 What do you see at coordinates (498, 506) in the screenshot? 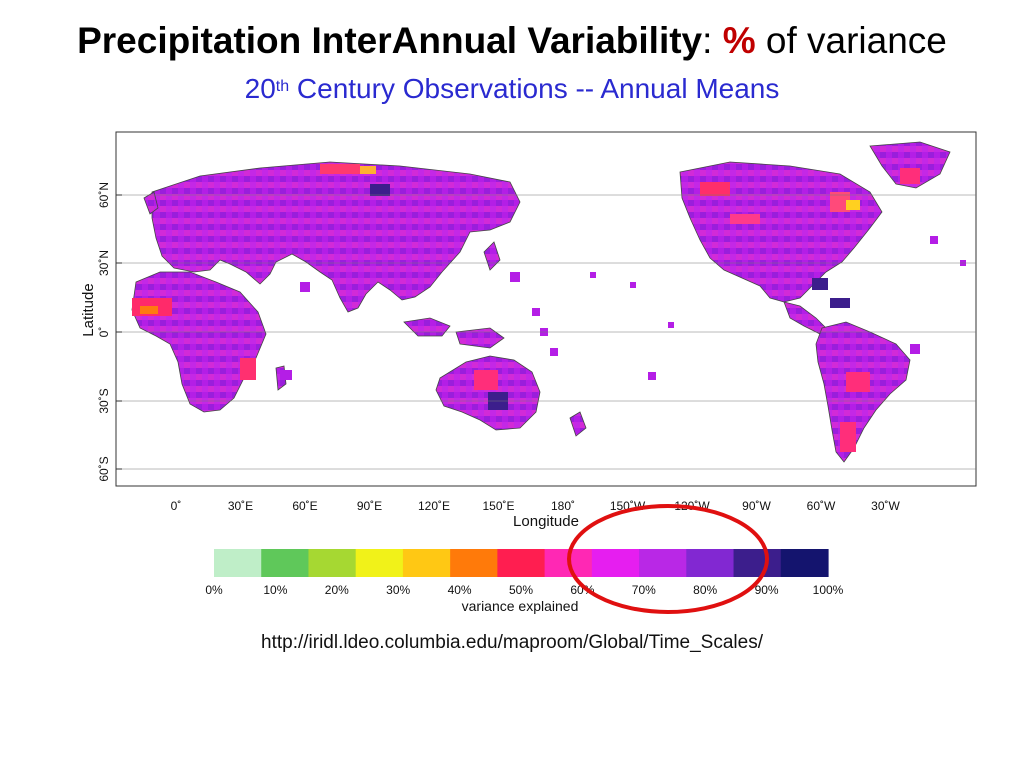
I see `x-tick-label: 150˚E` at bounding box center [498, 506].